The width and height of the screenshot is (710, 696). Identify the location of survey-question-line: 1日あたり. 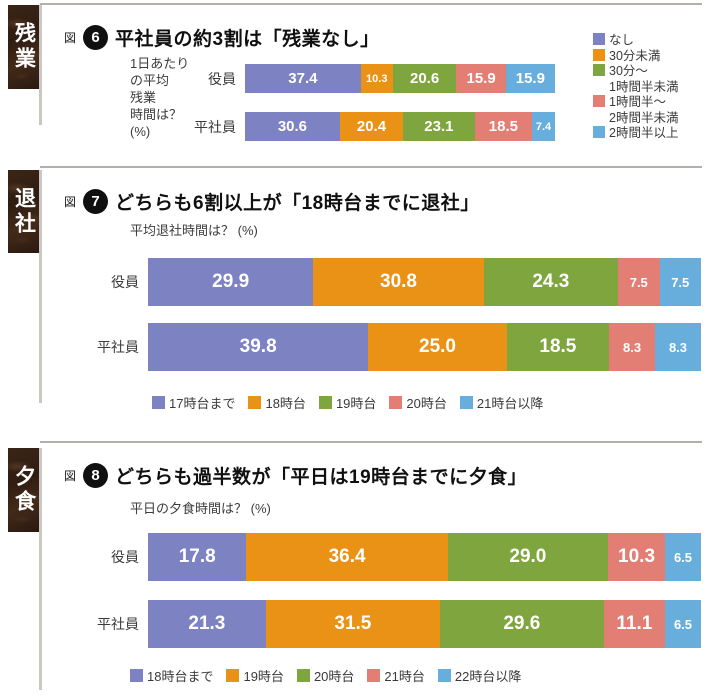
(160, 63).